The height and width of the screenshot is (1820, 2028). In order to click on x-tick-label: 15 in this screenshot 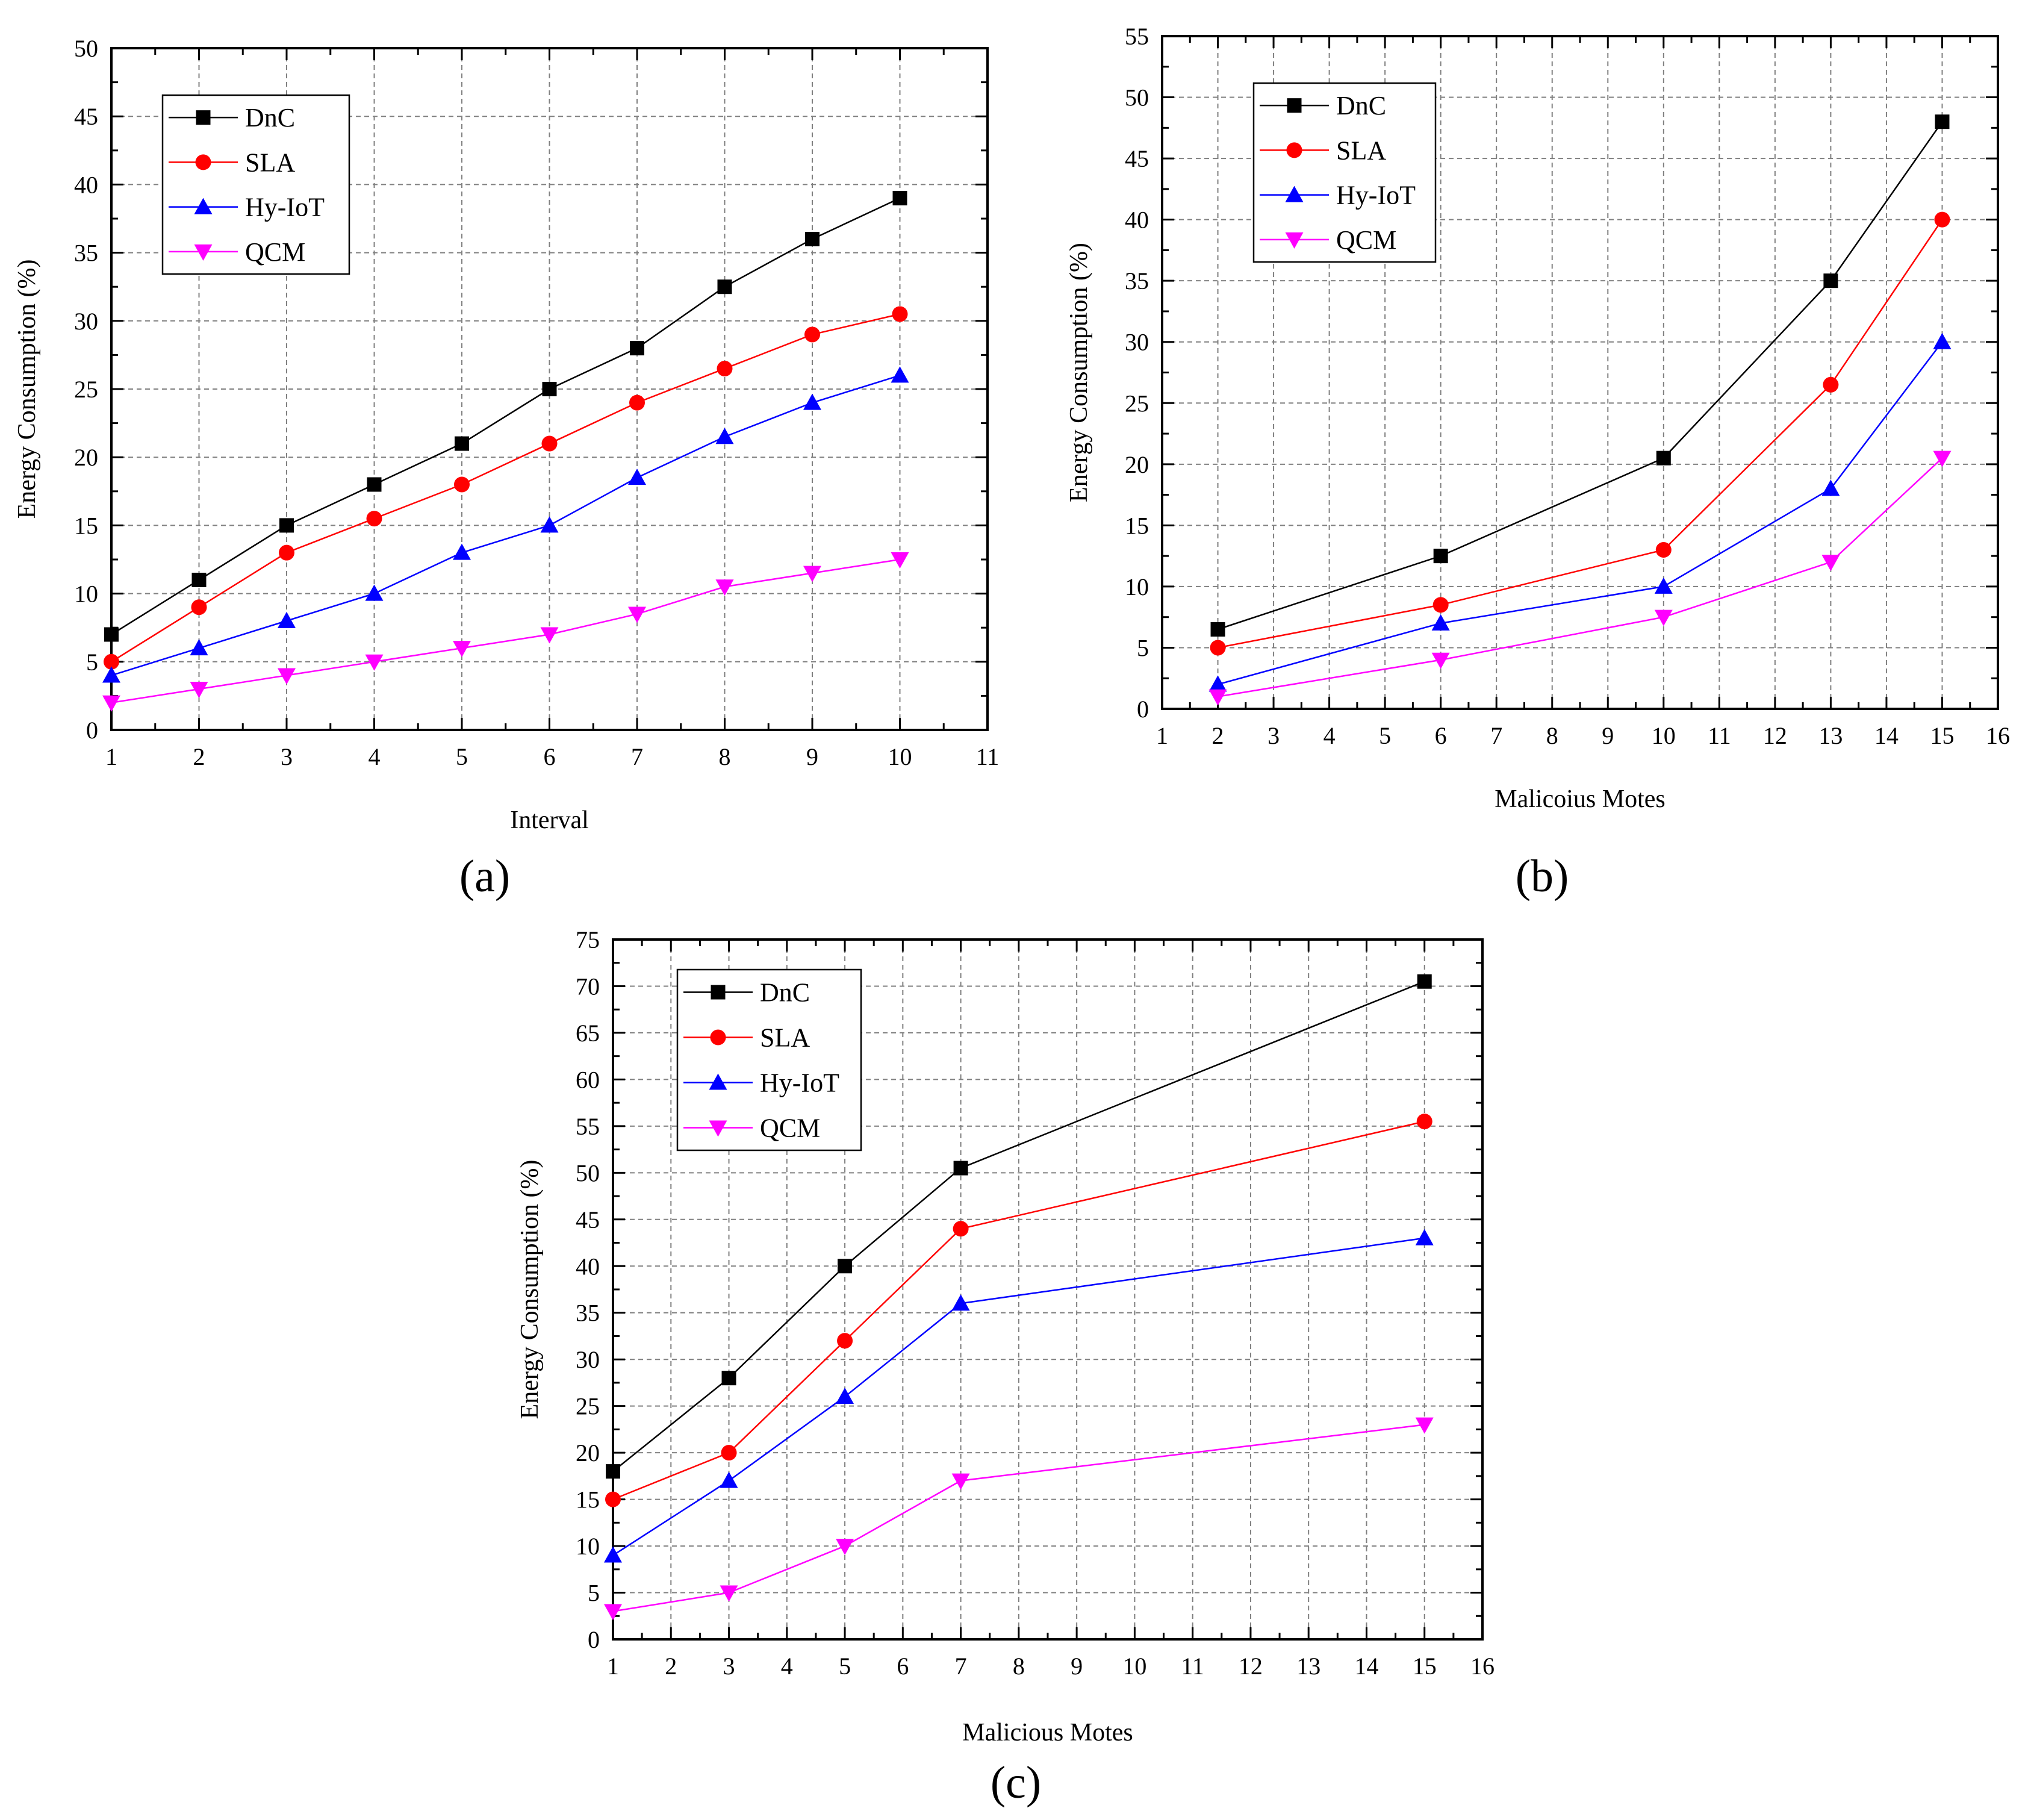, I will do `click(1942, 736)`.